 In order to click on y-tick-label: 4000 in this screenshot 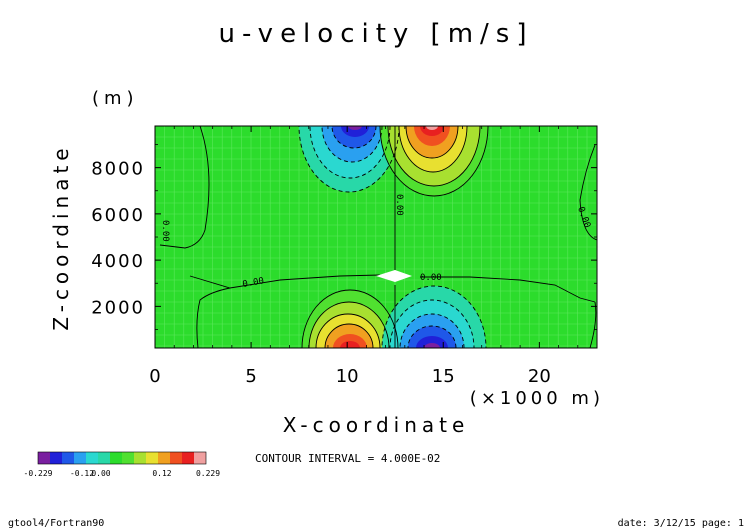, I will do `click(118, 261)`.